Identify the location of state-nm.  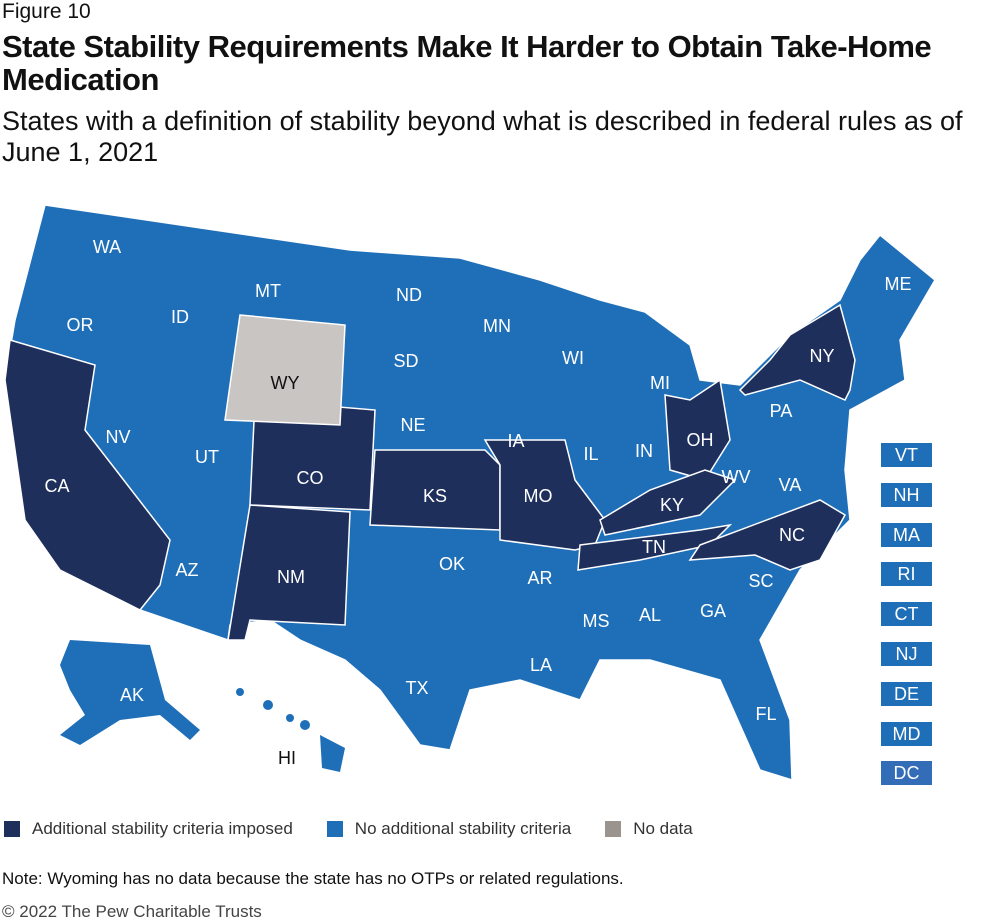
(289, 572).